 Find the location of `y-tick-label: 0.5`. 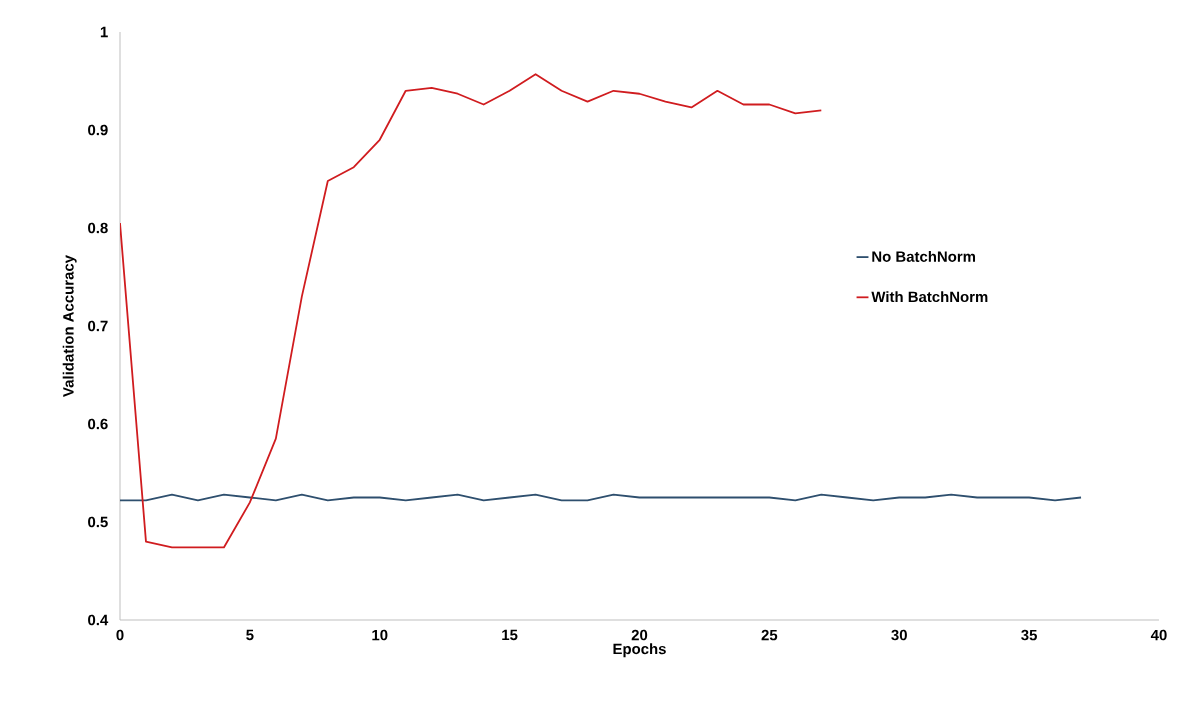

y-tick-label: 0.5 is located at coordinates (98, 522).